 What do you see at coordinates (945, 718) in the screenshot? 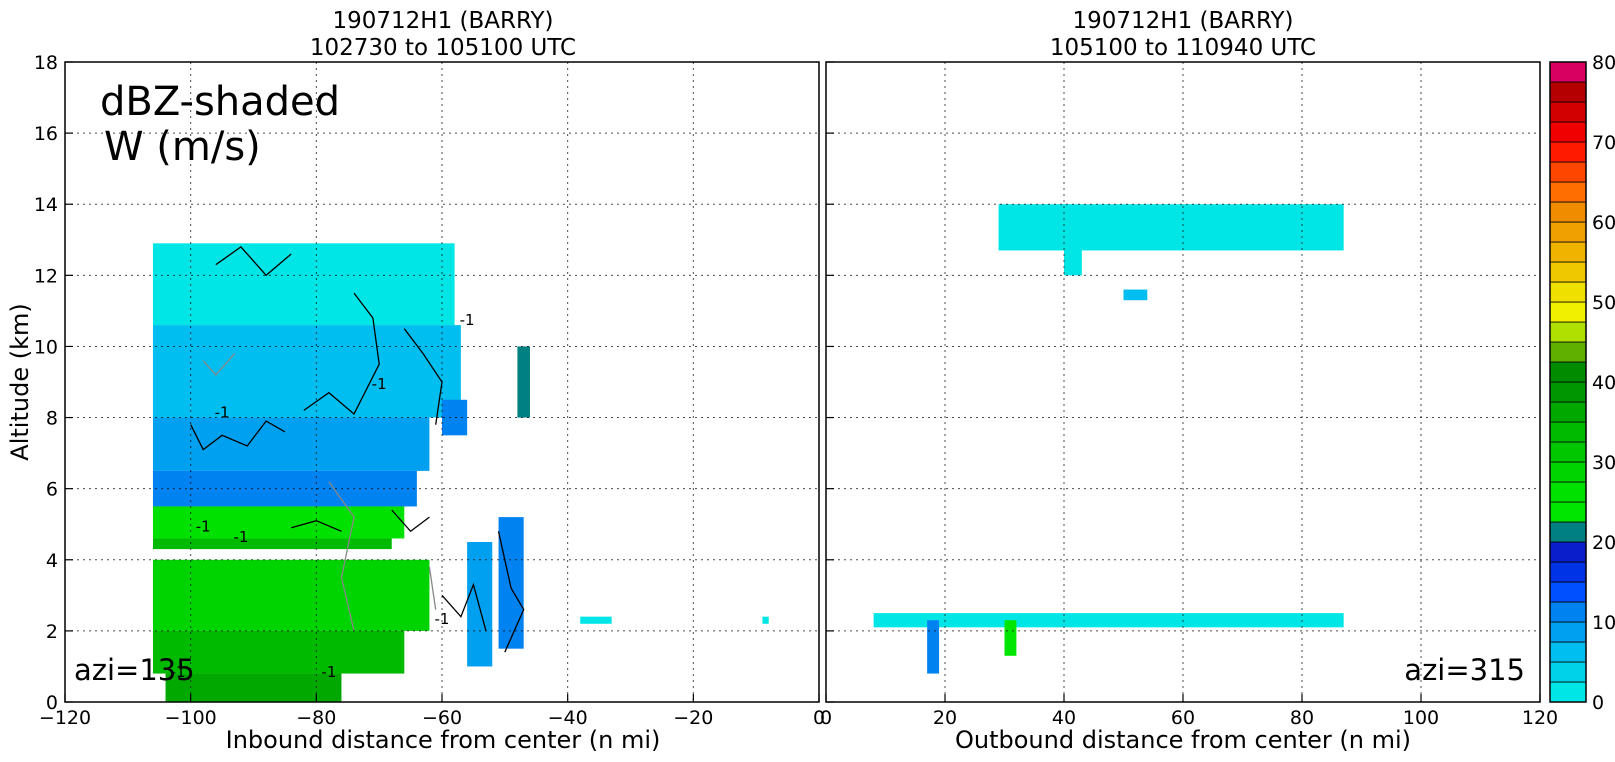
I see `right-x-tick-label: 20` at bounding box center [945, 718].